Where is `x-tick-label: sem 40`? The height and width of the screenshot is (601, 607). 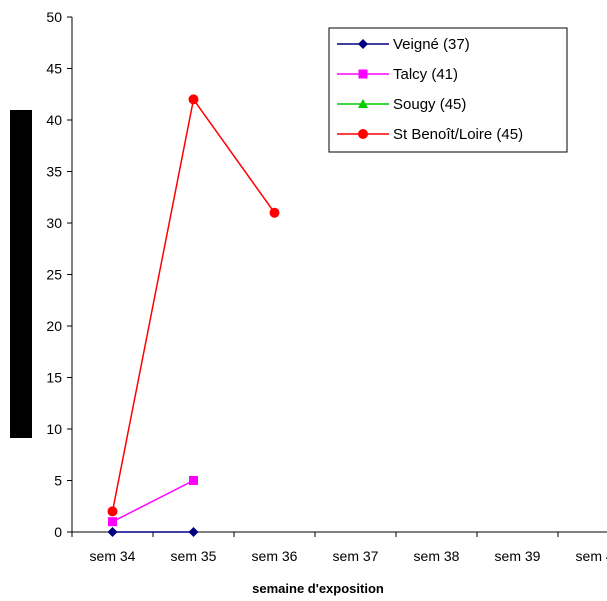
x-tick-label: sem 40 is located at coordinates (591, 556).